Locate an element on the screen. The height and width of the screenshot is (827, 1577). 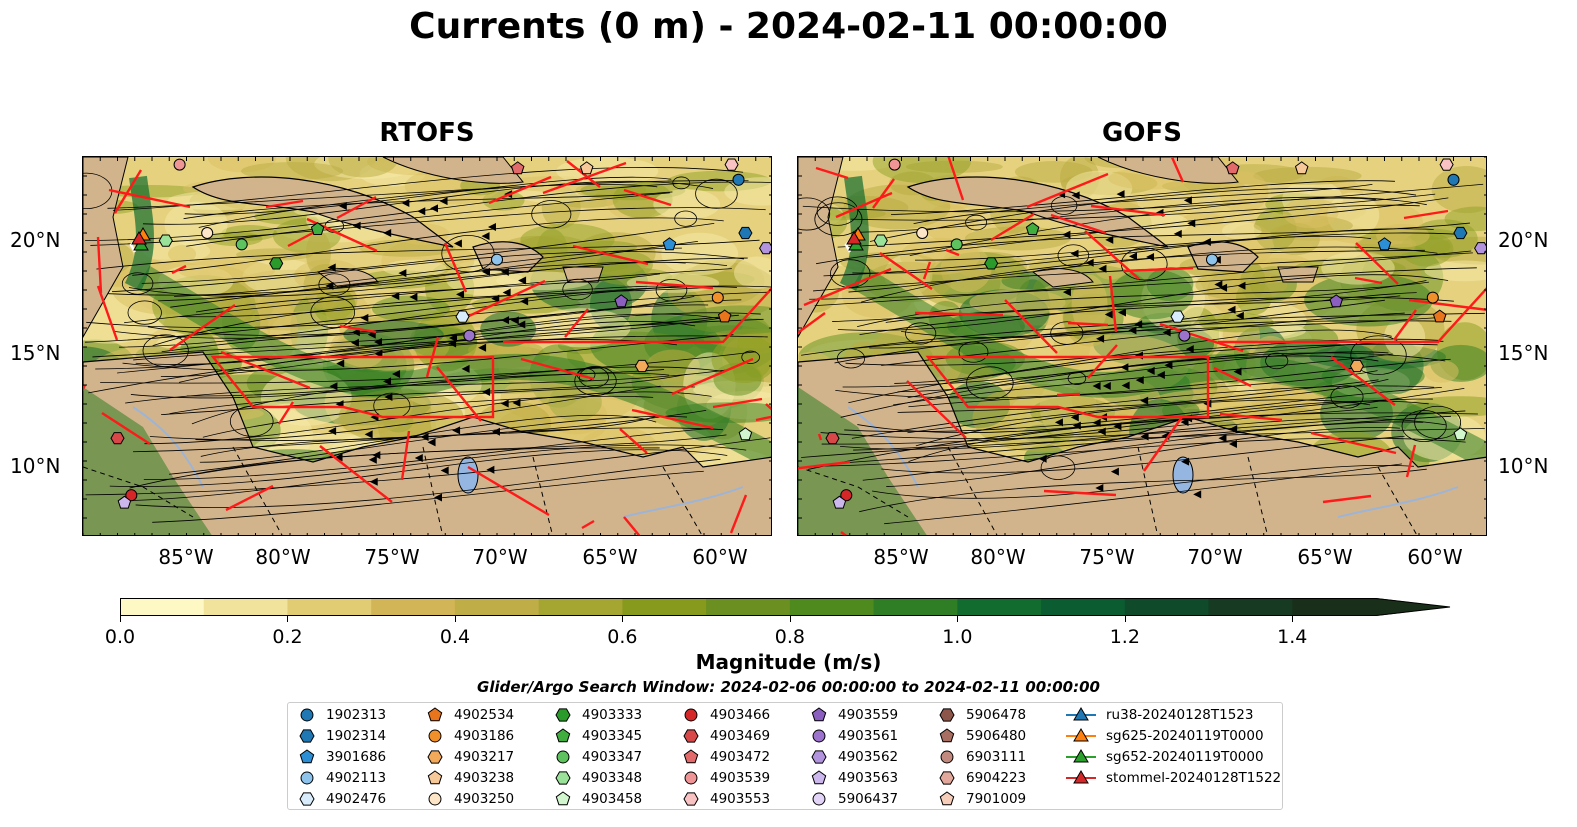
legend-item: 4903563 is located at coordinates (854, 778).